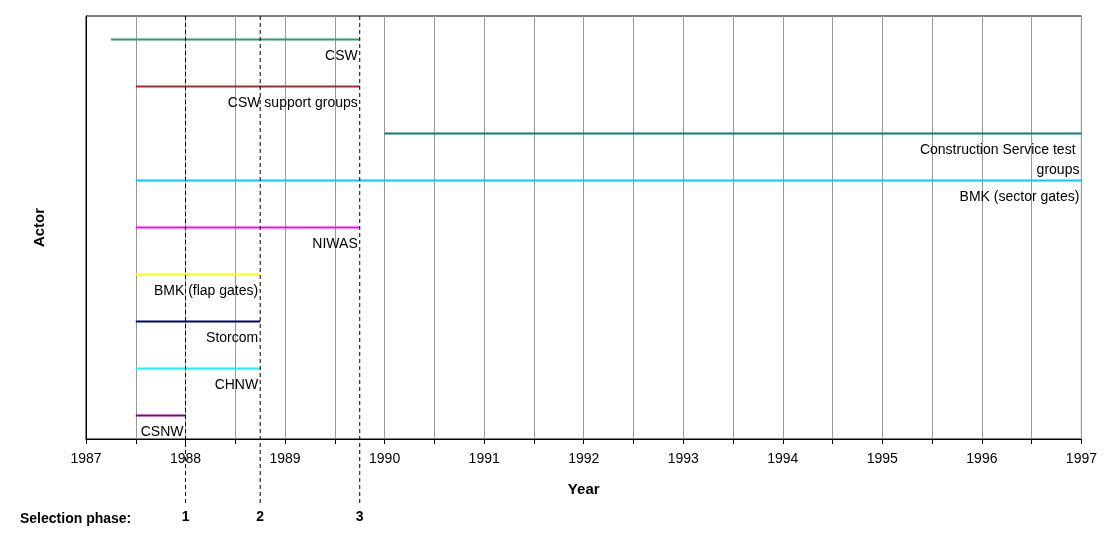 The width and height of the screenshot is (1108, 539). Describe the element at coordinates (335, 242) in the screenshot. I see `y-tick-label: NIWAS` at that location.